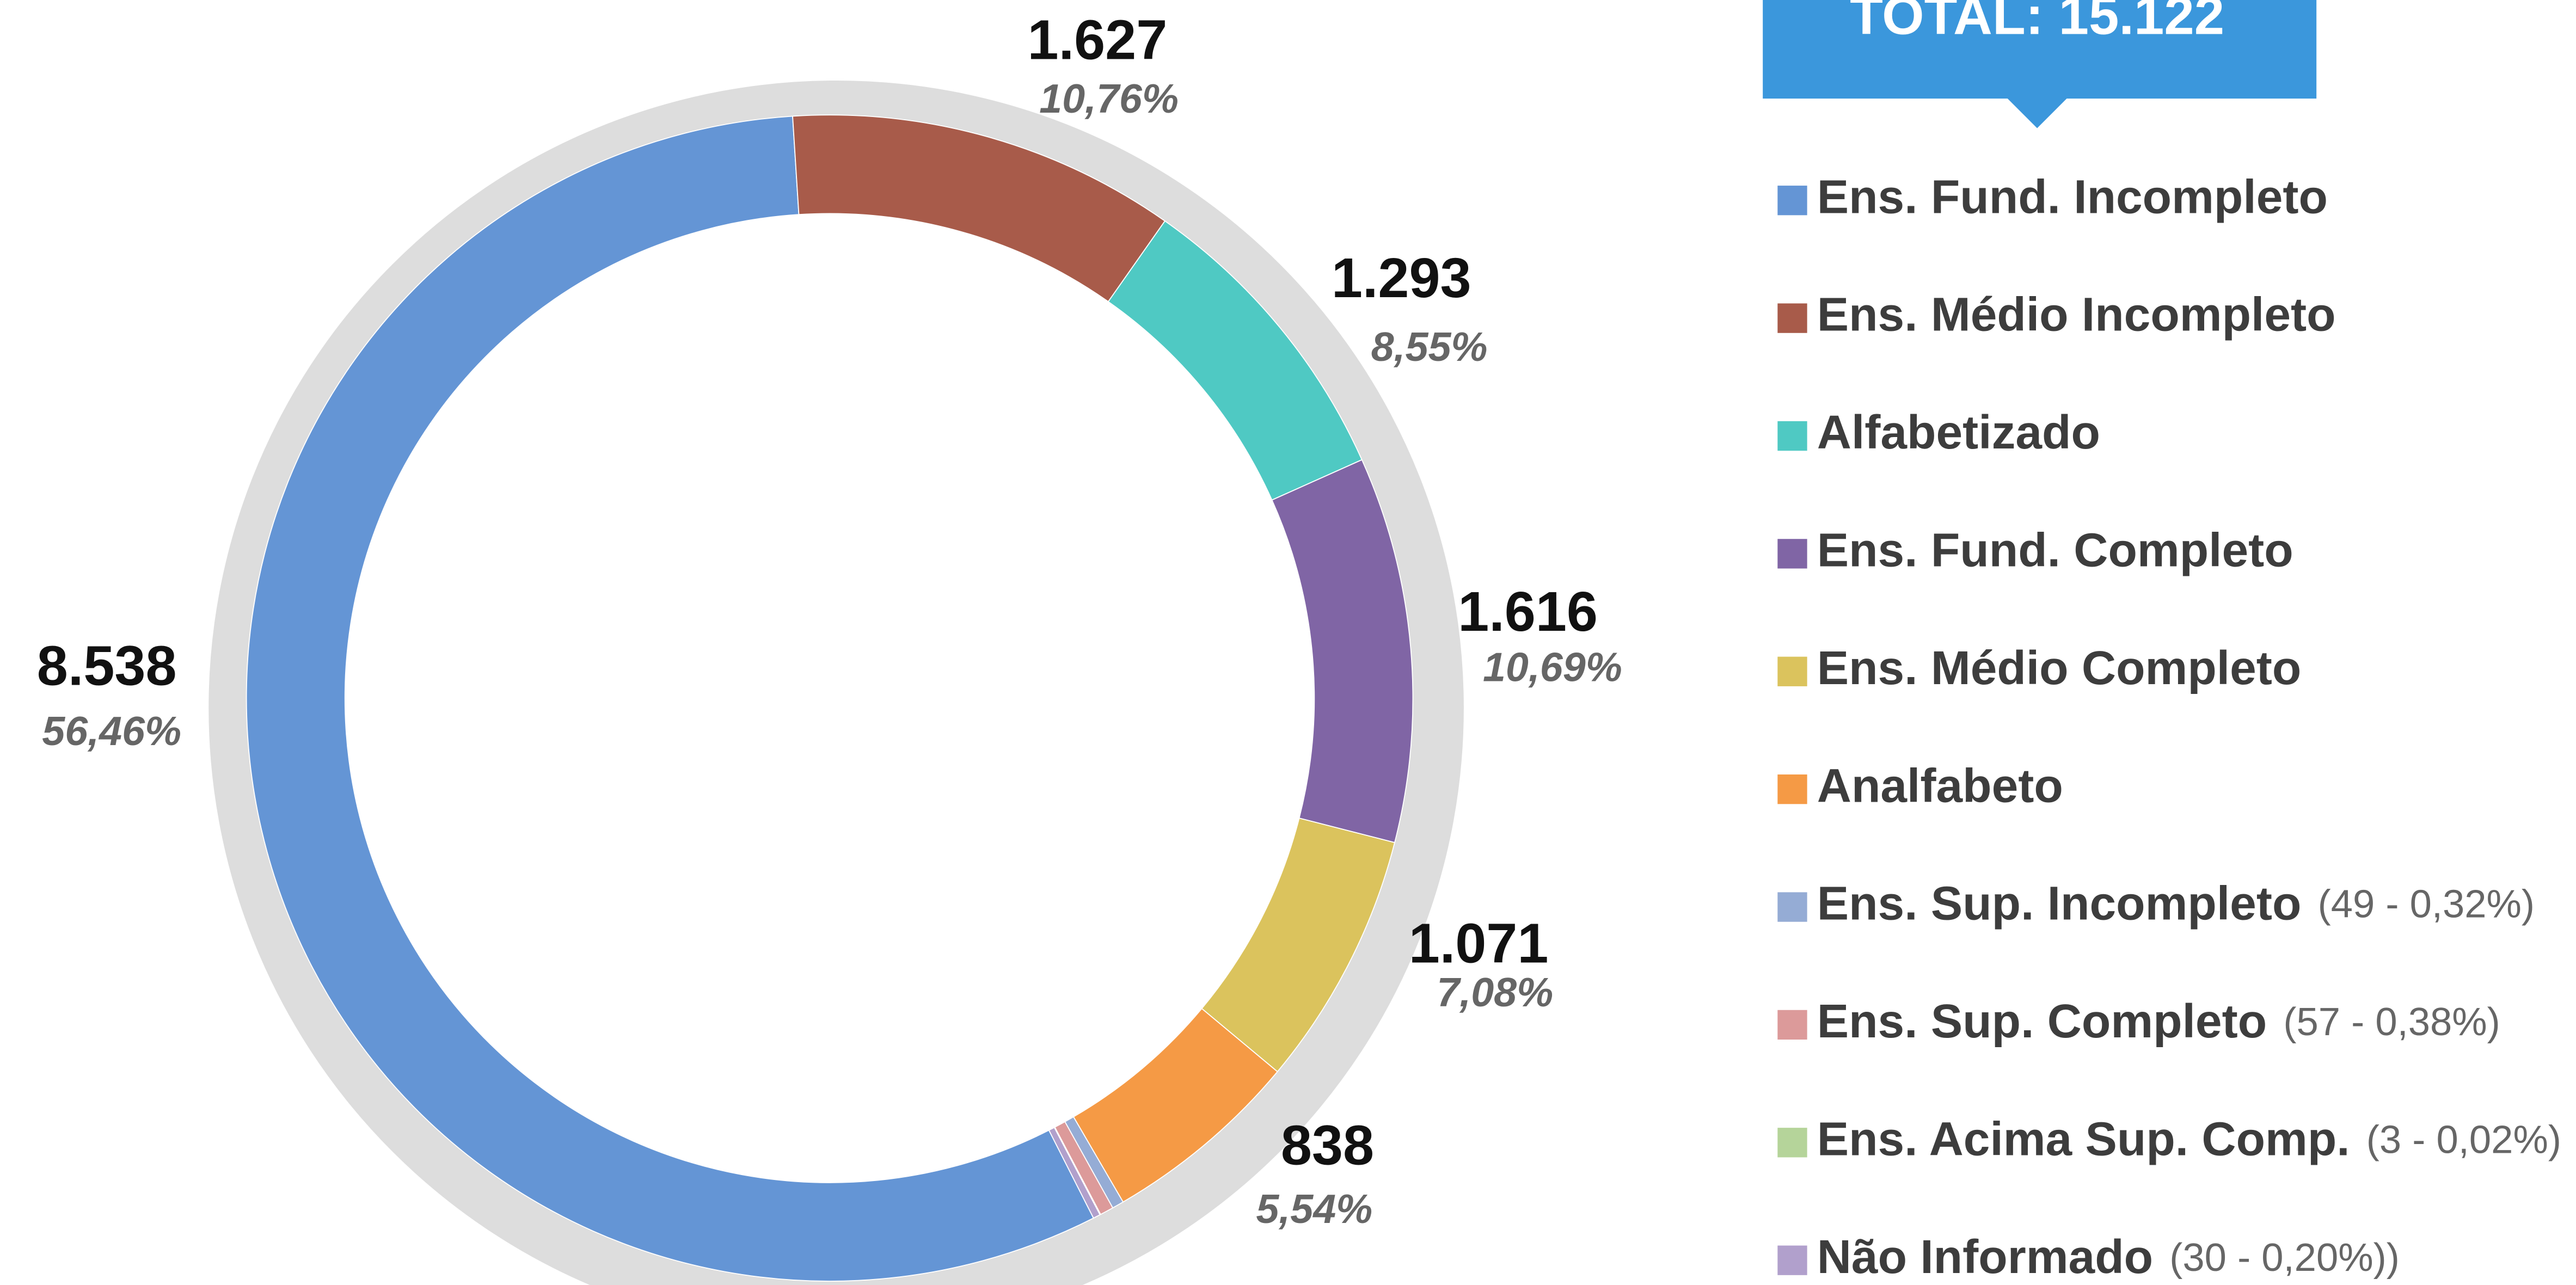 This screenshot has height=1285, width=2576. What do you see at coordinates (2076, 314) in the screenshot?
I see `legend-label: Ens. Médio Incompleto` at bounding box center [2076, 314].